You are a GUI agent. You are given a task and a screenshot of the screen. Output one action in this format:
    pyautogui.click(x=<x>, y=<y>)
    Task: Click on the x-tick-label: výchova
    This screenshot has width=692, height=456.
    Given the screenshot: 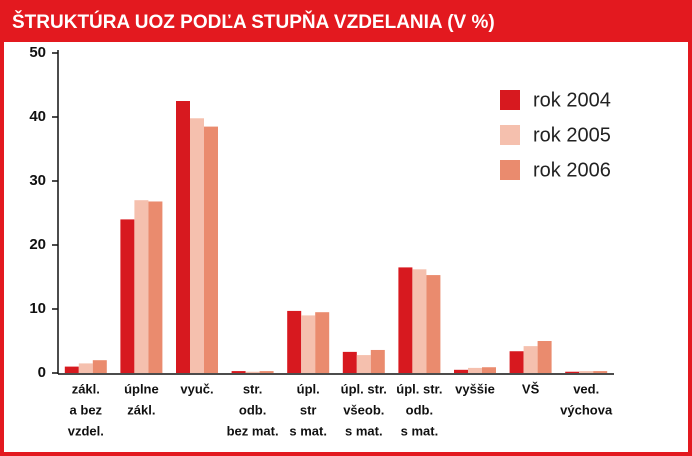 What is the action you would take?
    pyautogui.click(x=586, y=409)
    